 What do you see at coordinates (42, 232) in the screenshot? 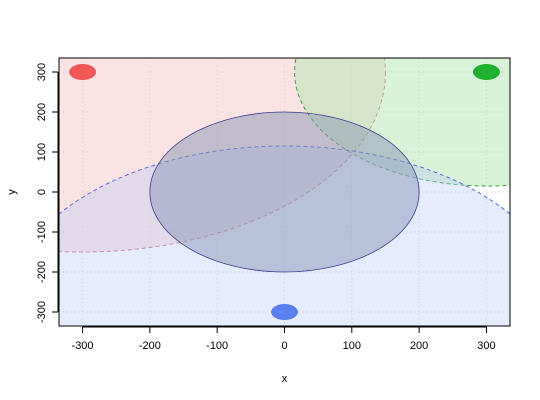
I see `y-tick-label: -100` at bounding box center [42, 232].